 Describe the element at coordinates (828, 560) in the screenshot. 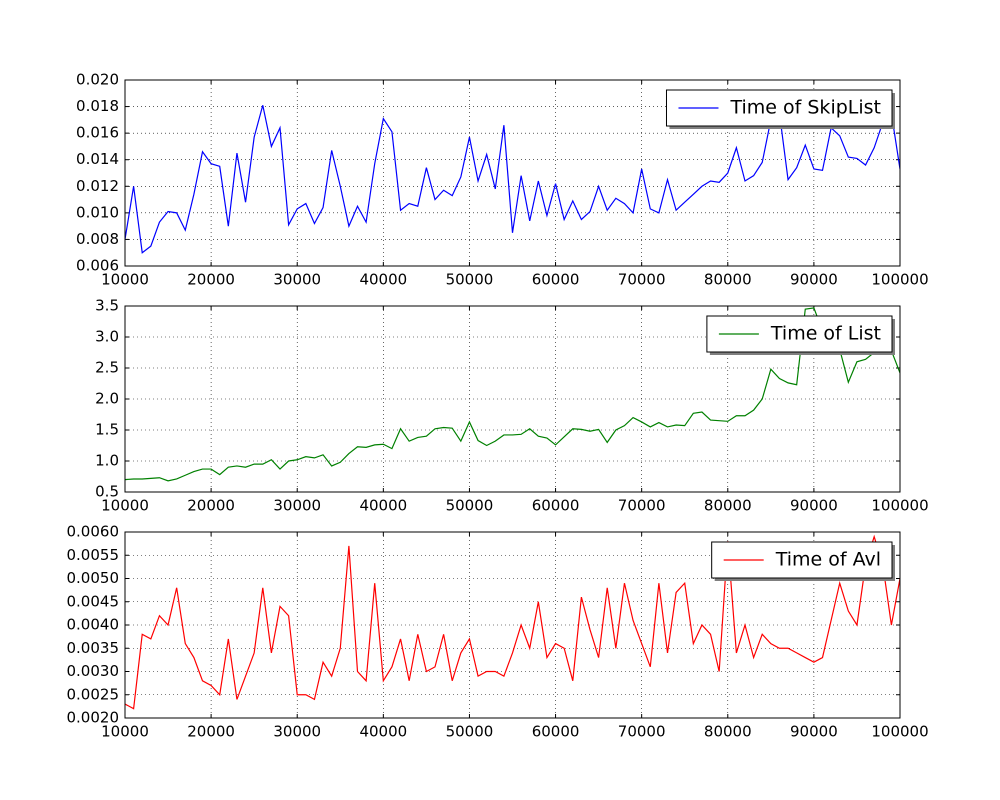

I see `legend-text: Time of Avl` at that location.